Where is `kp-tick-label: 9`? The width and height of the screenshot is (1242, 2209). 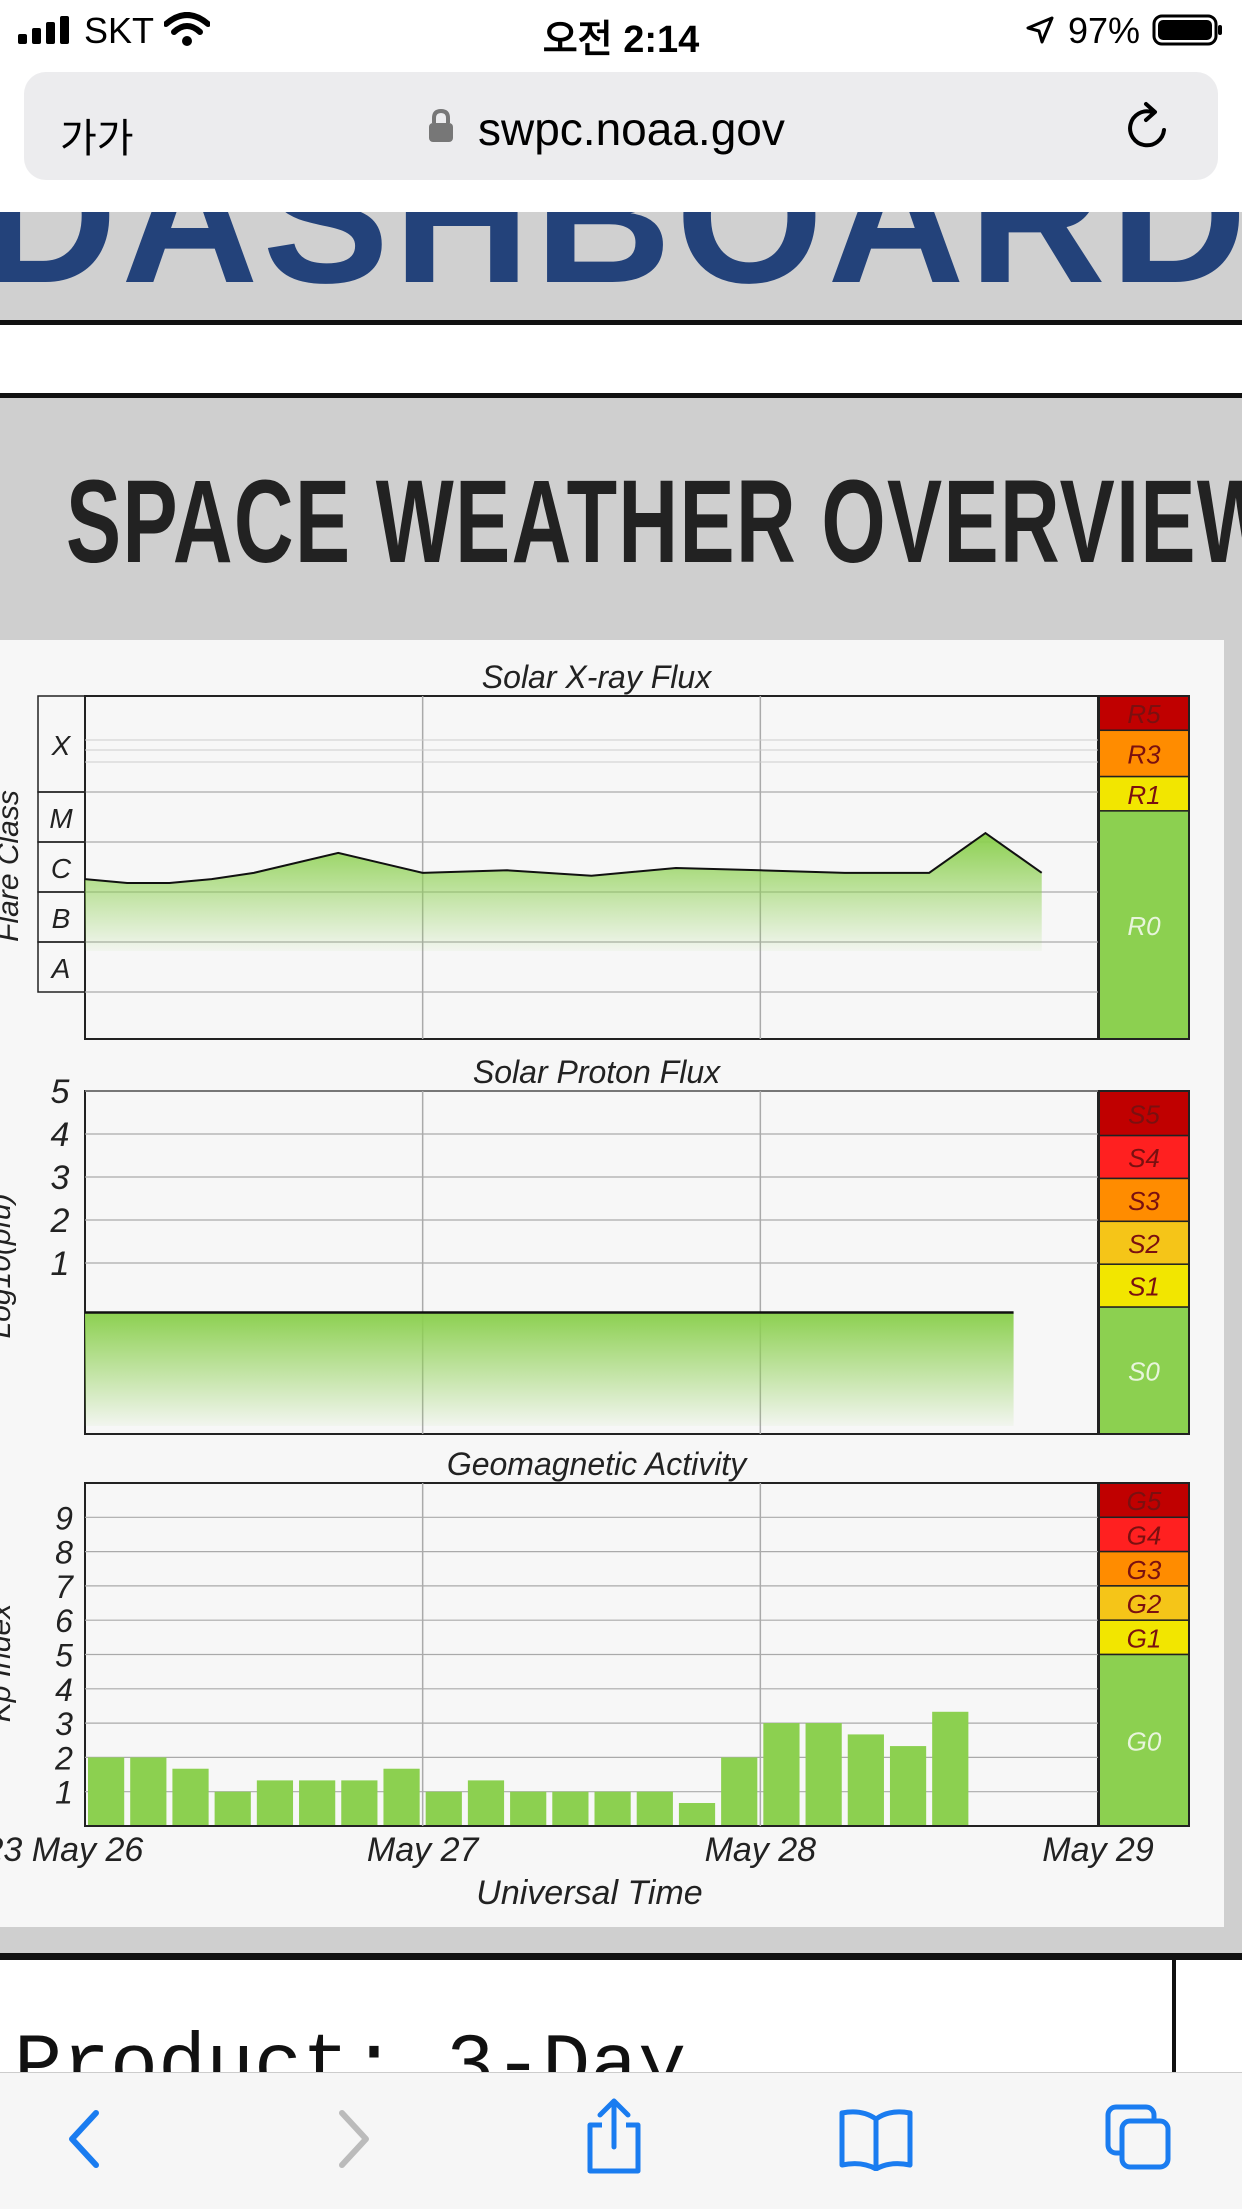 kp-tick-label: 9 is located at coordinates (64, 1518).